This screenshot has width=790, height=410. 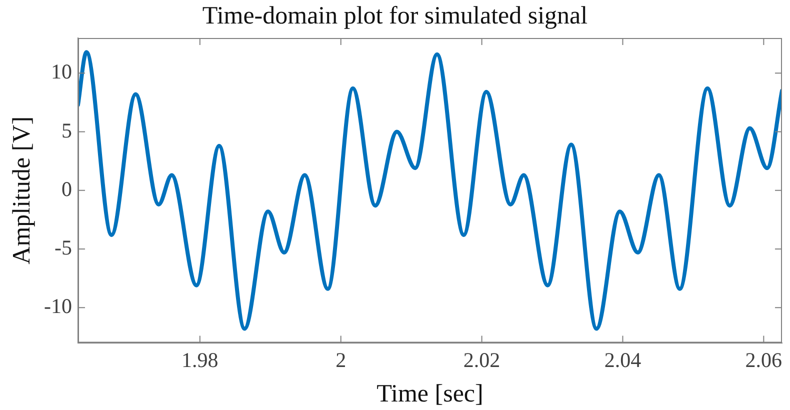 What do you see at coordinates (61, 72) in the screenshot?
I see `y-tick-label: 10` at bounding box center [61, 72].